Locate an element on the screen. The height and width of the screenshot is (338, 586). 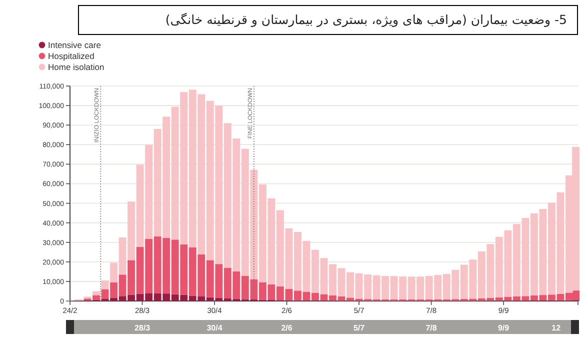
x2-tick-label: 30/4 is located at coordinates (214, 328).